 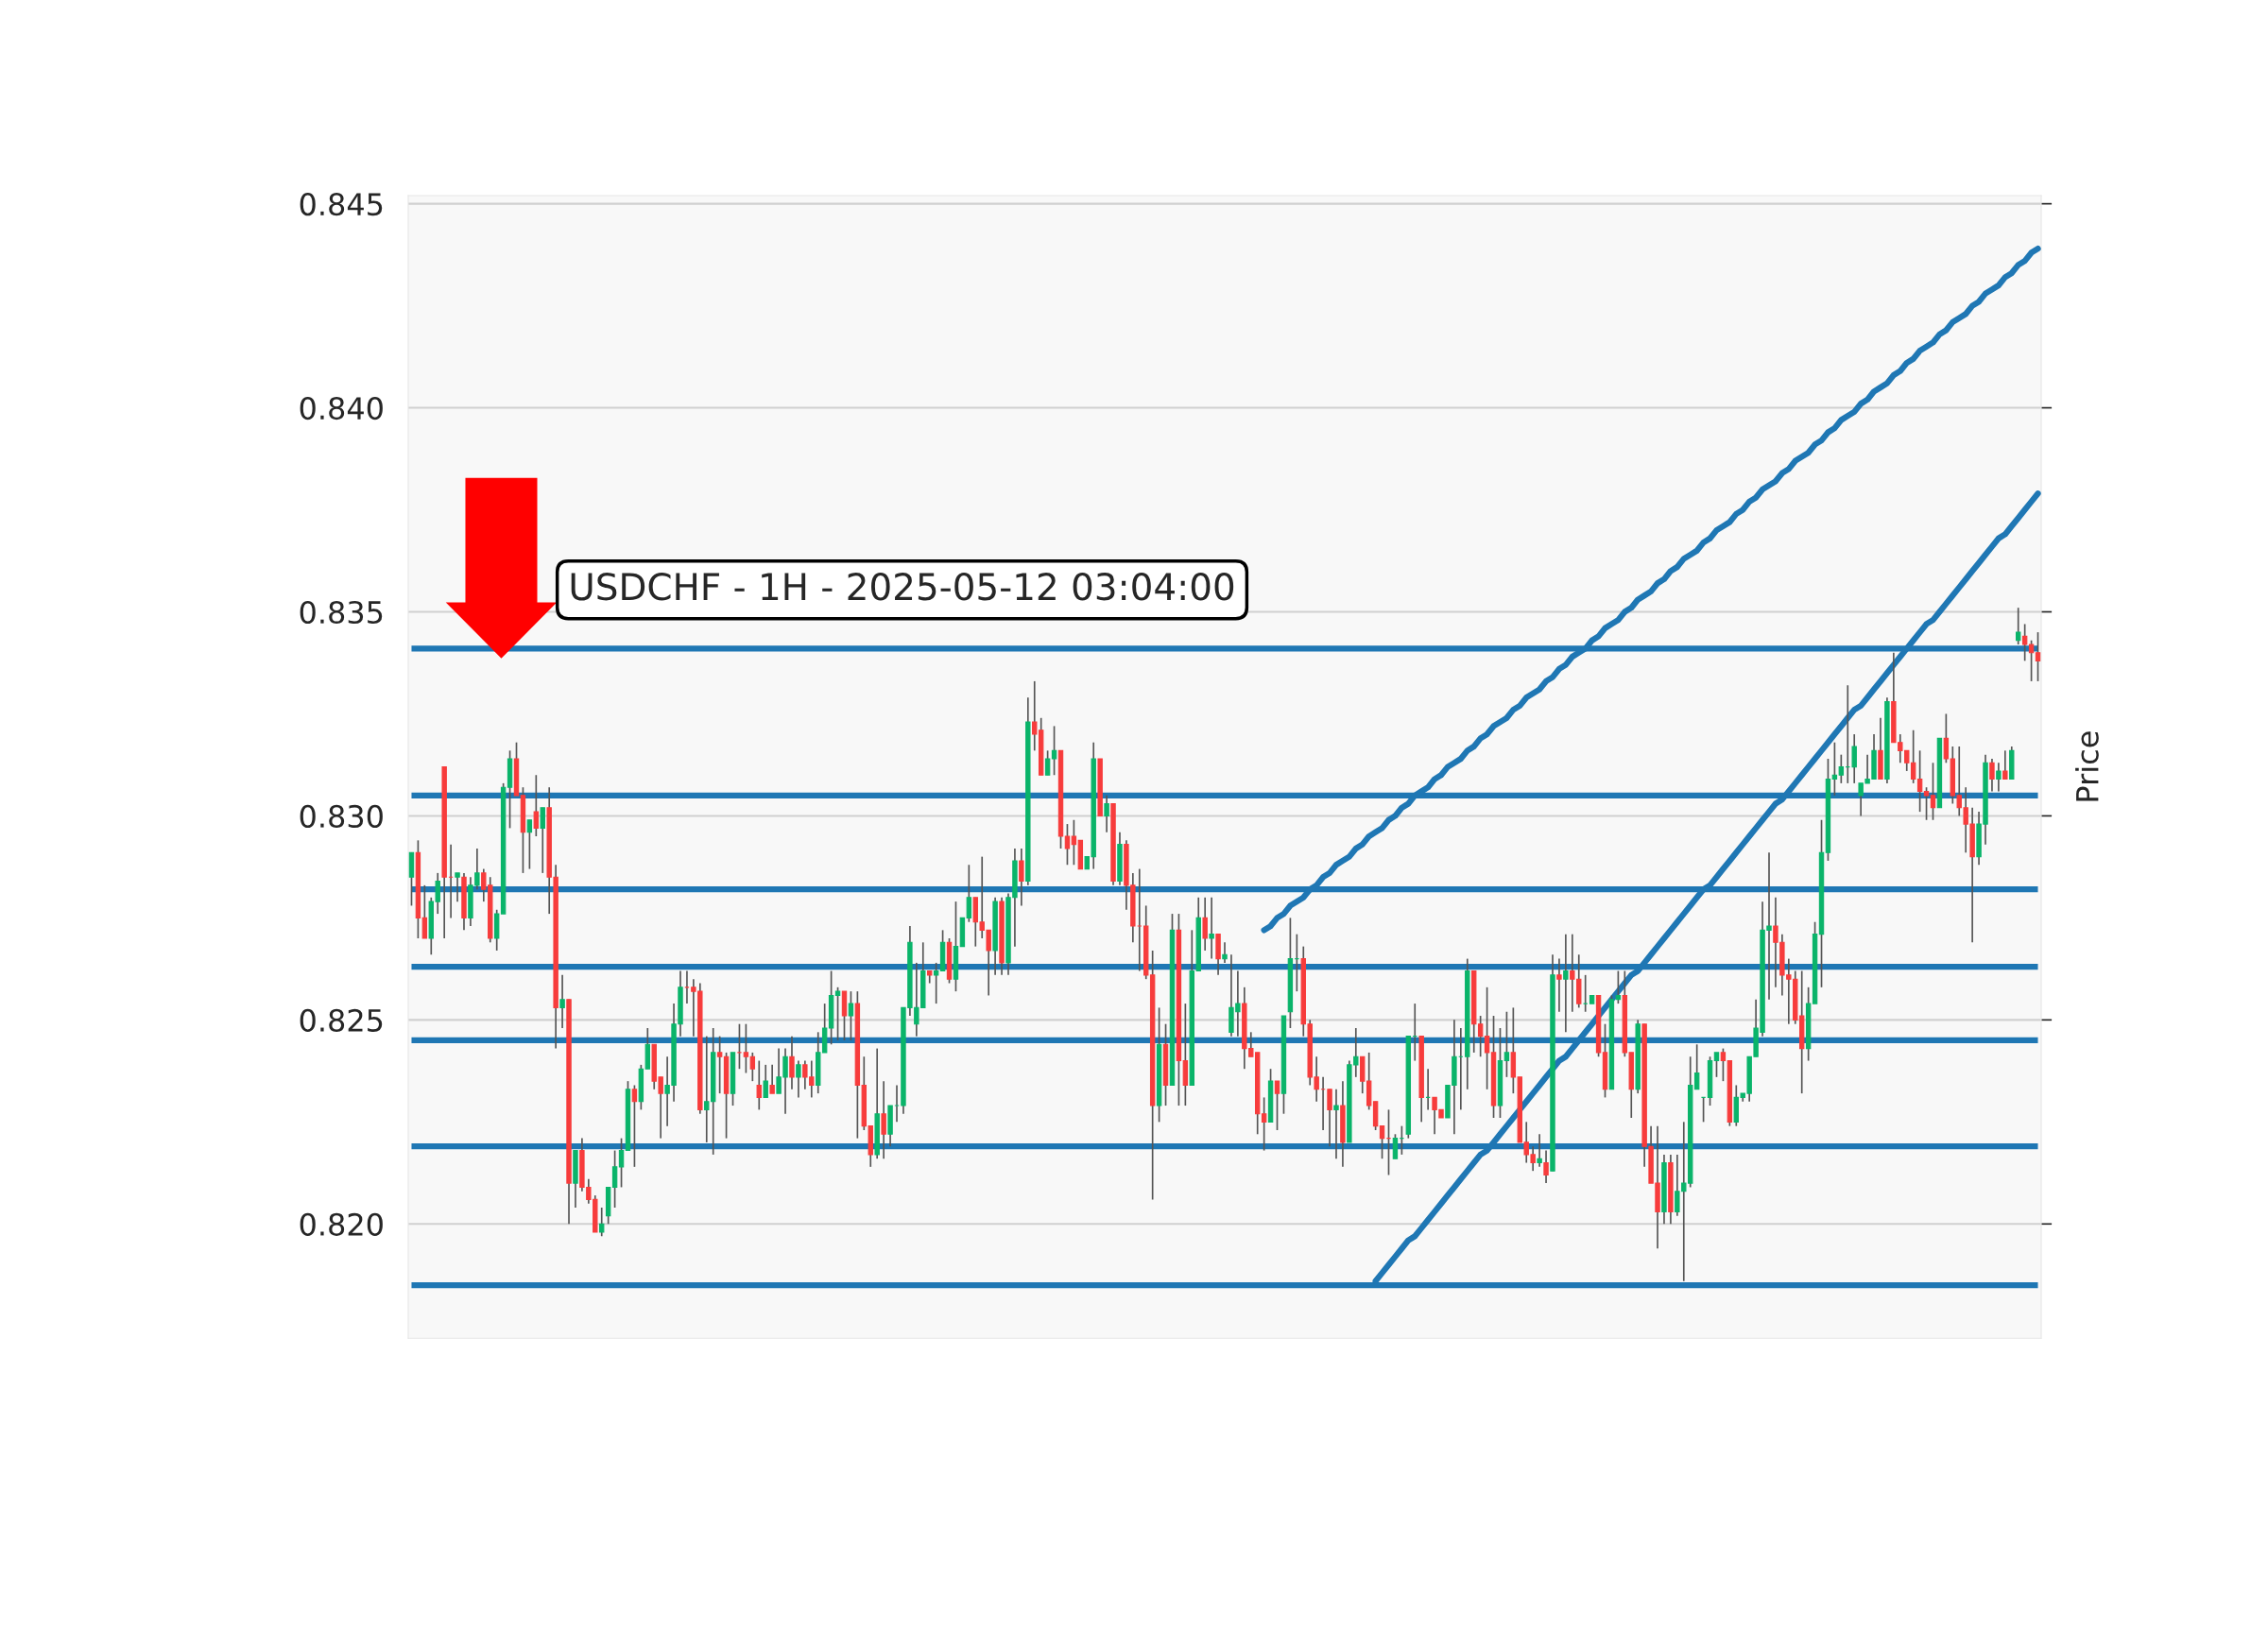 I want to click on text: USDCHF - 1H - 2025-05-12 03:04:00, so click(x=902, y=587).